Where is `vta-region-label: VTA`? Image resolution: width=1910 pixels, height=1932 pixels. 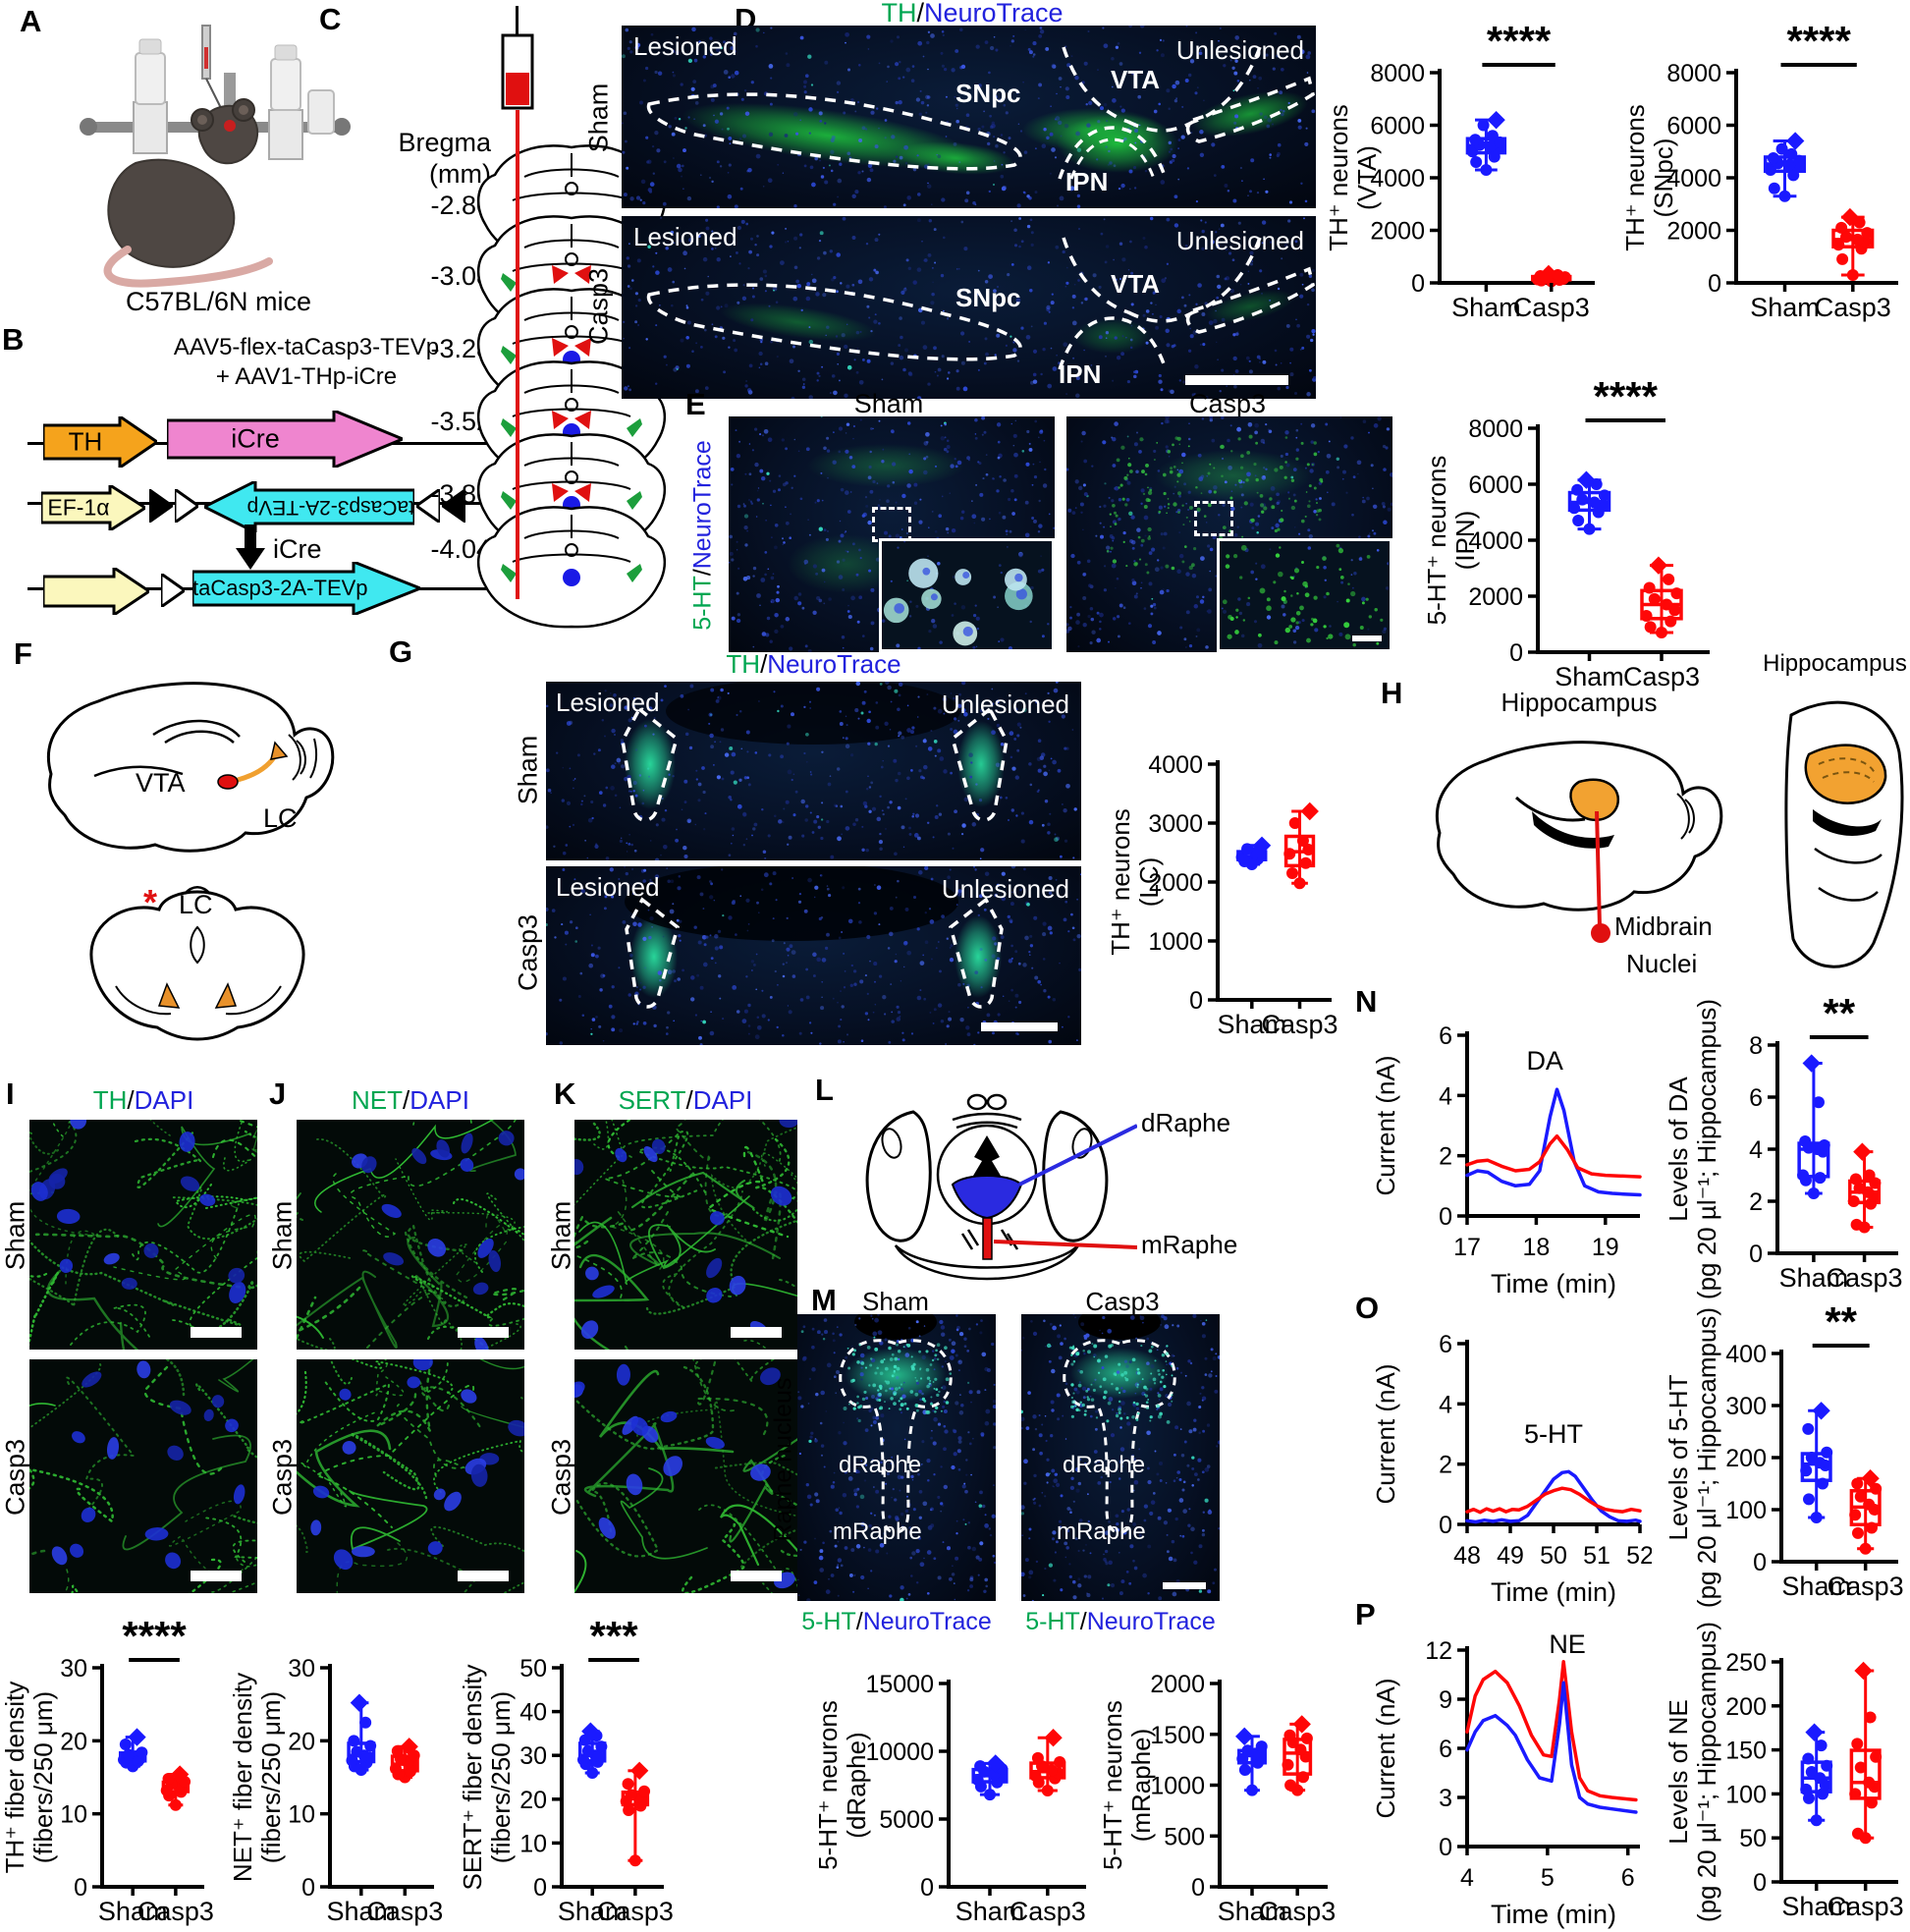
vta-region-label: VTA is located at coordinates (1136, 284).